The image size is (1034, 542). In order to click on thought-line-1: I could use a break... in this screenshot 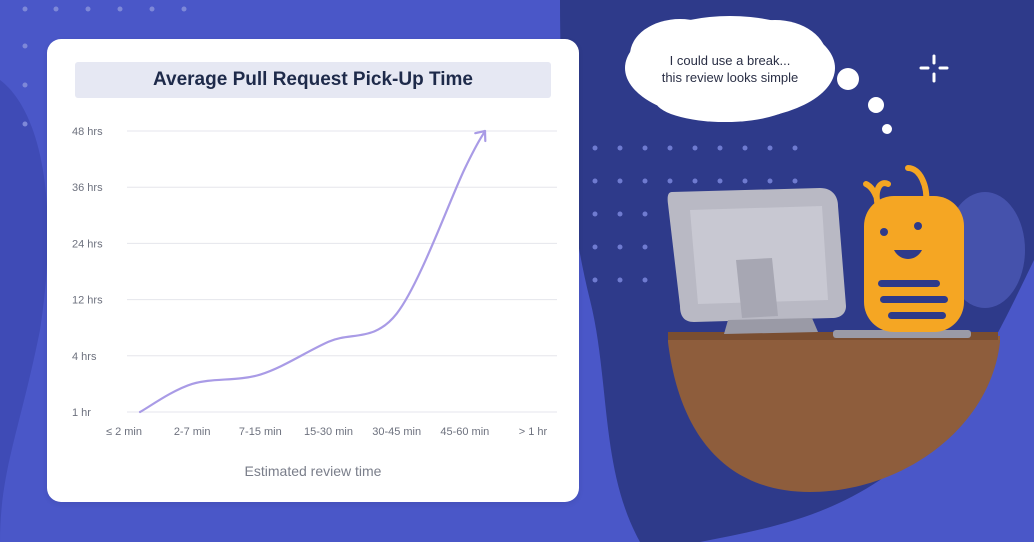, I will do `click(730, 60)`.